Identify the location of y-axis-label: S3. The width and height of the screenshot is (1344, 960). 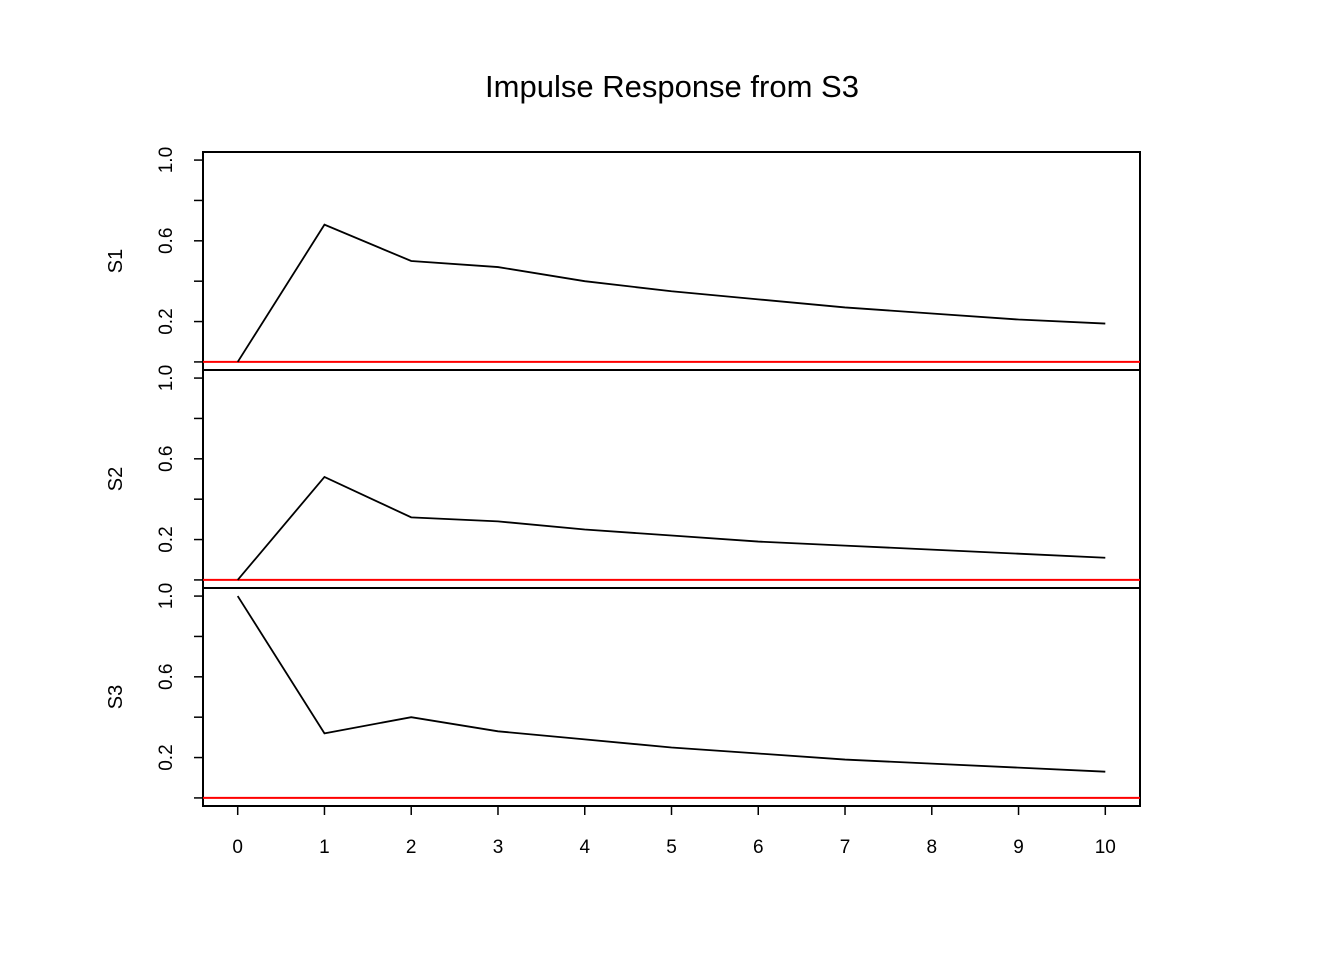
(116, 697).